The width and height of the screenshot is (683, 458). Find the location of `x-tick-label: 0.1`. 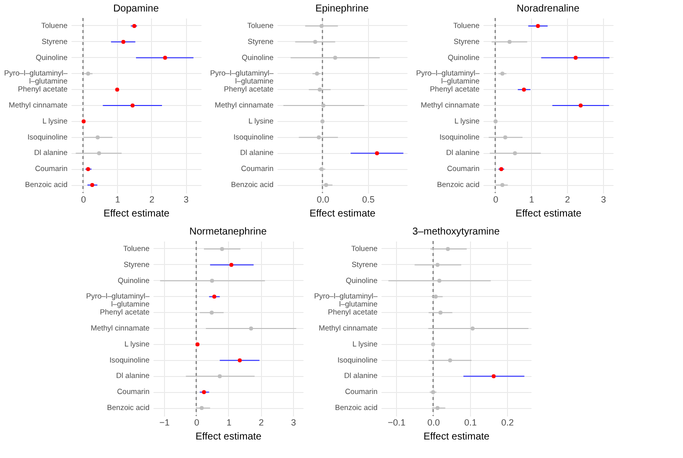

x-tick-label: 0.1 is located at coordinates (470, 423).